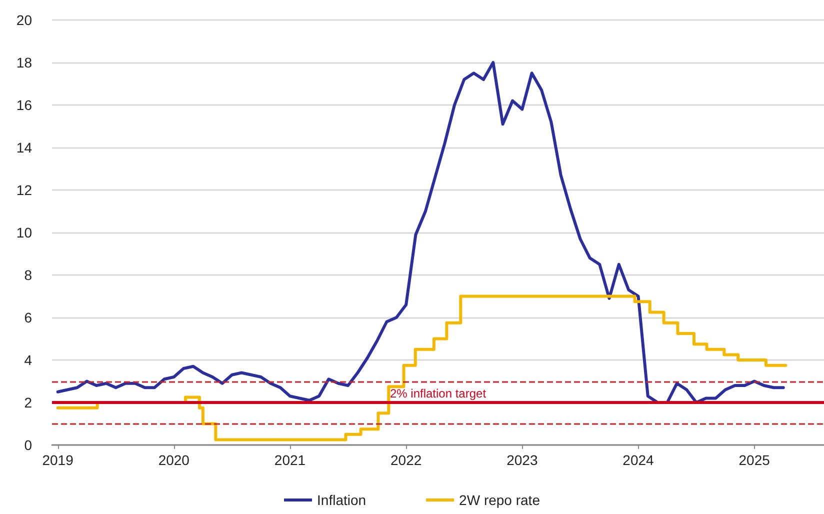  I want to click on x-tick-label: 2020, so click(174, 460).